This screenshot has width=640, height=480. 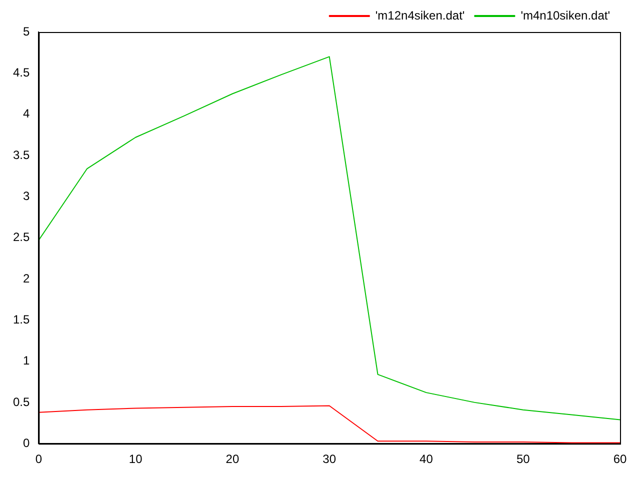 I want to click on y-tick-label: 0.5, so click(x=21, y=401).